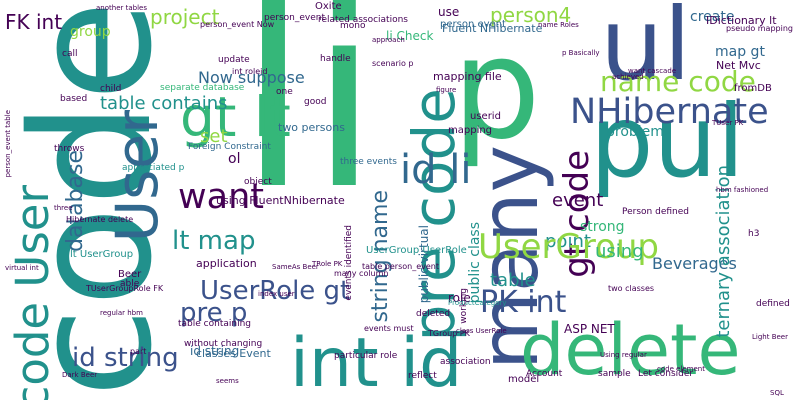 This screenshot has height=400, width=800. I want to click on word-sameas-beer: SameAs Beer, so click(295, 267).